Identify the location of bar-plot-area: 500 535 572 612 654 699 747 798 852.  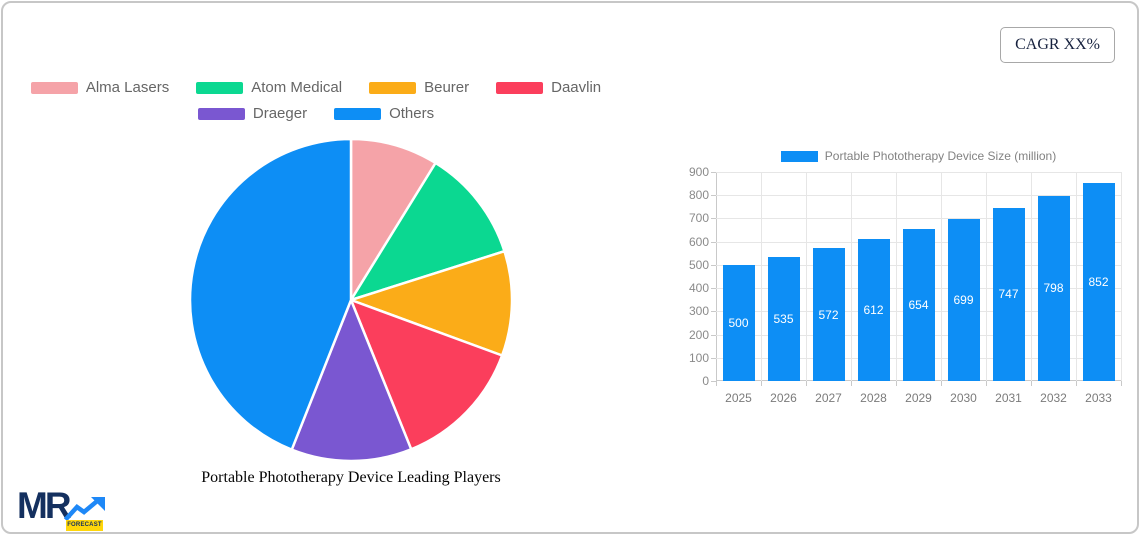
(919, 276).